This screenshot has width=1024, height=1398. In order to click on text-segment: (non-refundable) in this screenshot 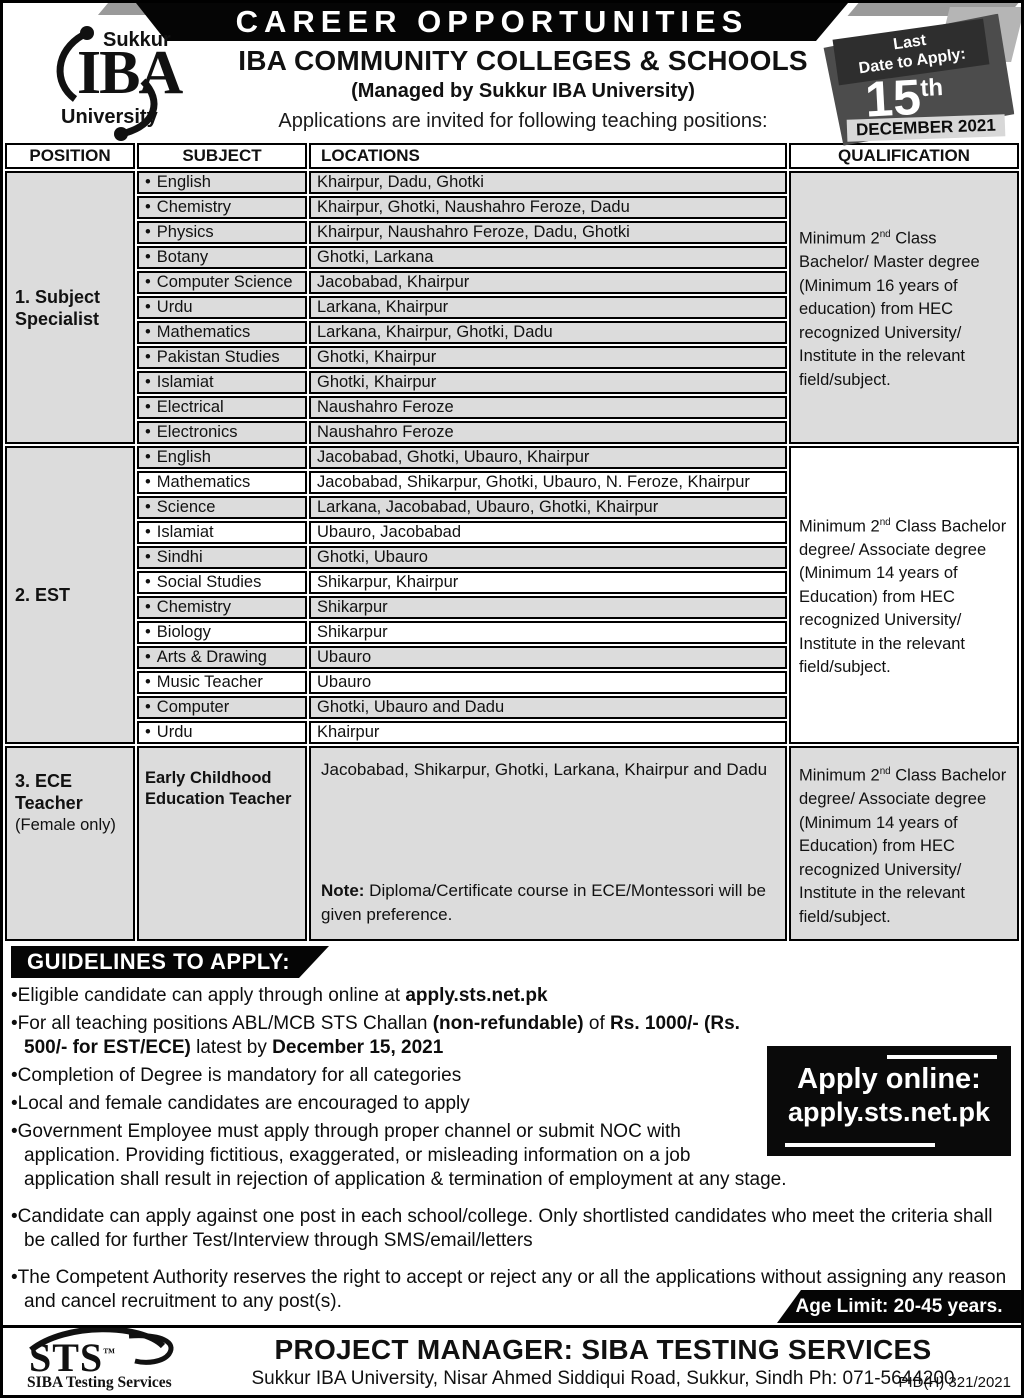, I will do `click(508, 1023)`.